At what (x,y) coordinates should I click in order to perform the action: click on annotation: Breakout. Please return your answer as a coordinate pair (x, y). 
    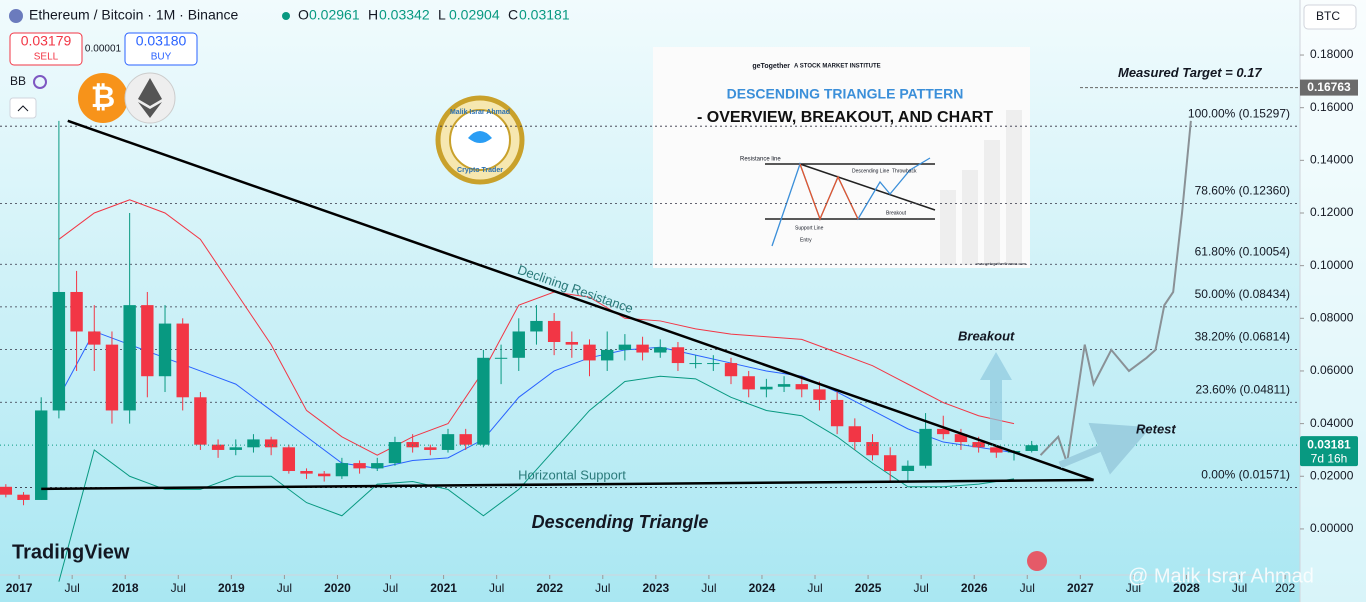
    Looking at the image, I should click on (986, 335).